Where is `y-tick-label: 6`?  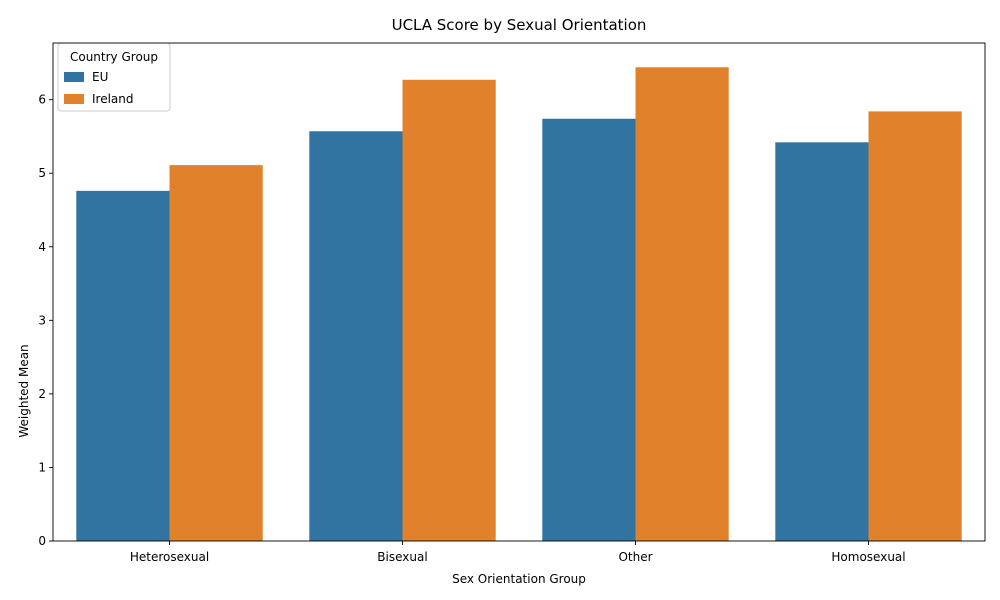 y-tick-label: 6 is located at coordinates (42, 100).